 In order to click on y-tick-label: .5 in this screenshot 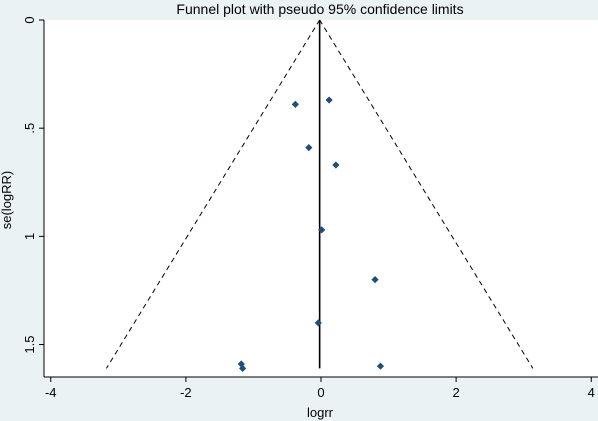, I will do `click(29, 128)`.